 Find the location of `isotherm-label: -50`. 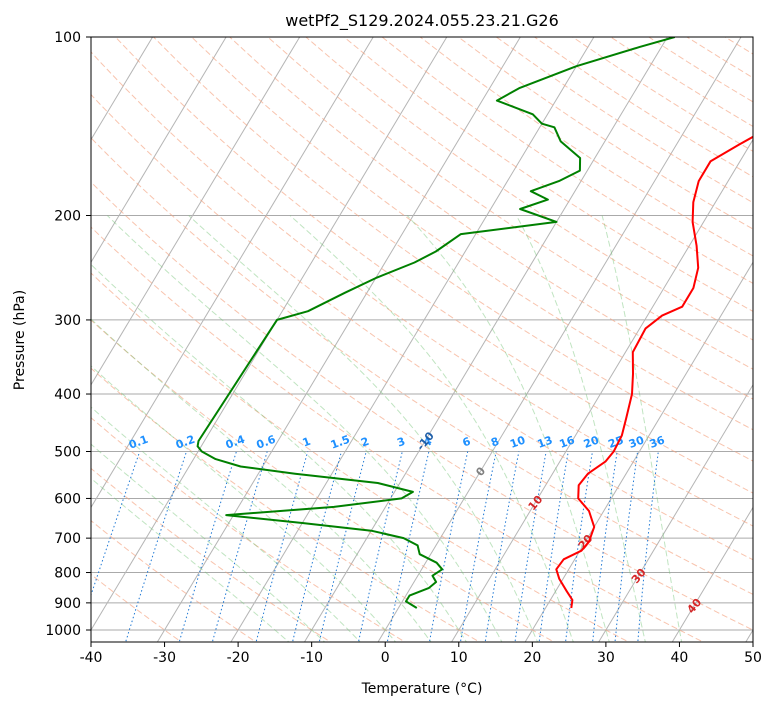

isotherm-label: -50 is located at coordinates (5, 1).